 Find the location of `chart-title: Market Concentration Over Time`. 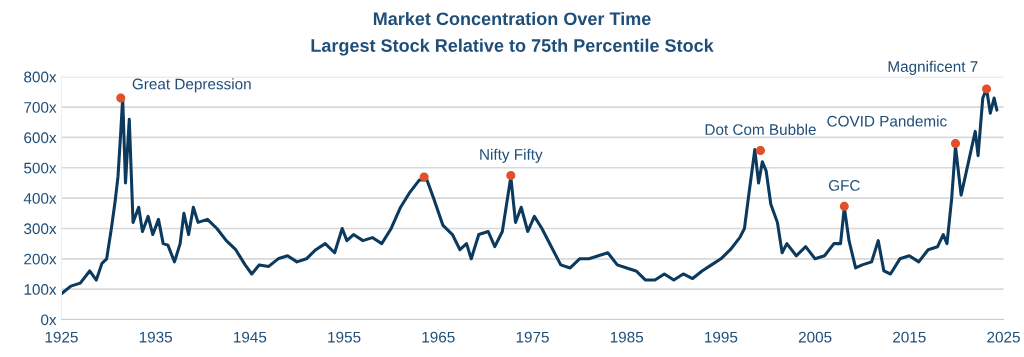

chart-title: Market Concentration Over Time is located at coordinates (512, 18).